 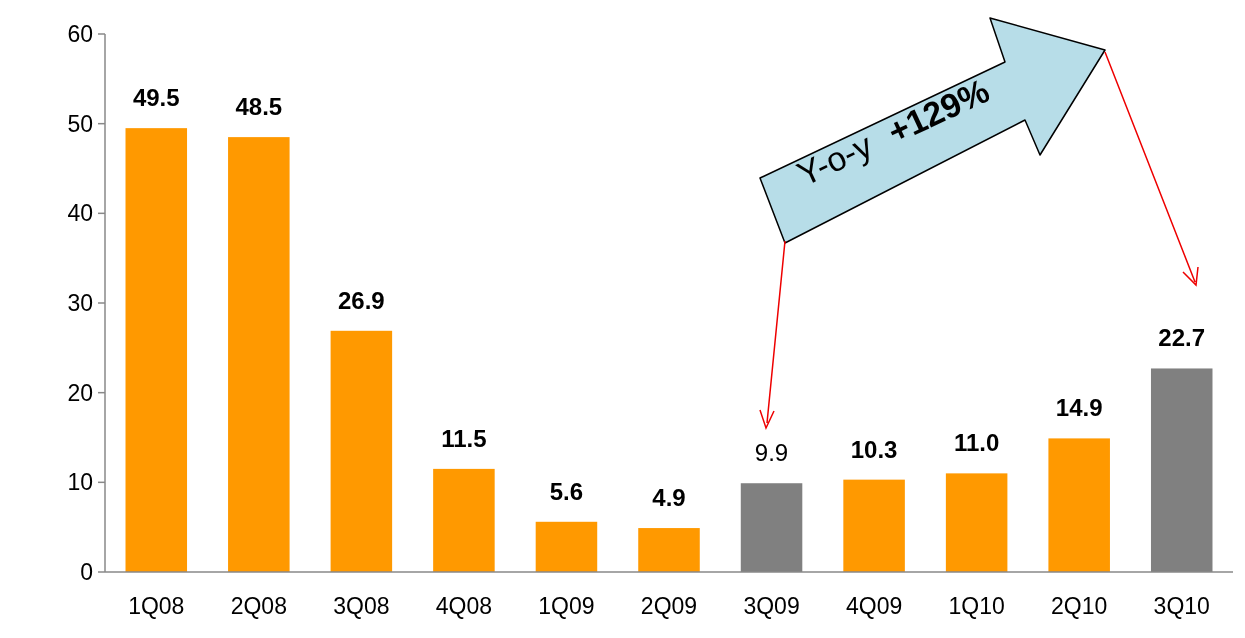 What do you see at coordinates (1079, 606) in the screenshot?
I see `x-tick-label: 2Q10` at bounding box center [1079, 606].